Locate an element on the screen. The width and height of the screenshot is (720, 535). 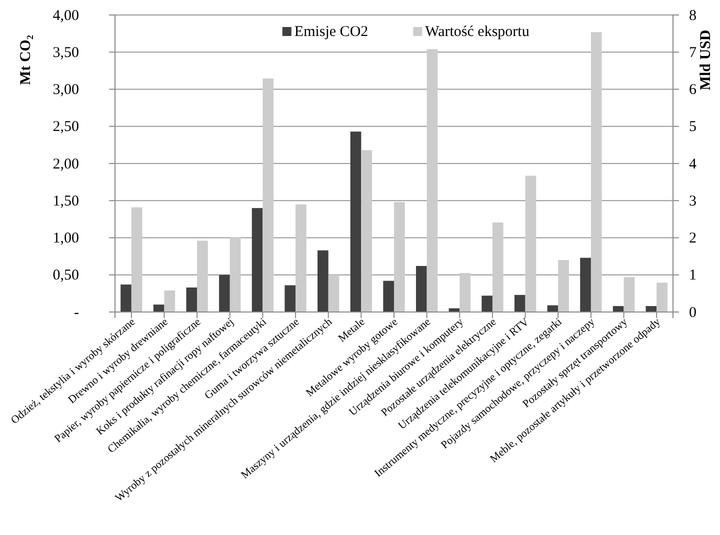
legend-label: Wartość eksportu is located at coordinates (477, 32).